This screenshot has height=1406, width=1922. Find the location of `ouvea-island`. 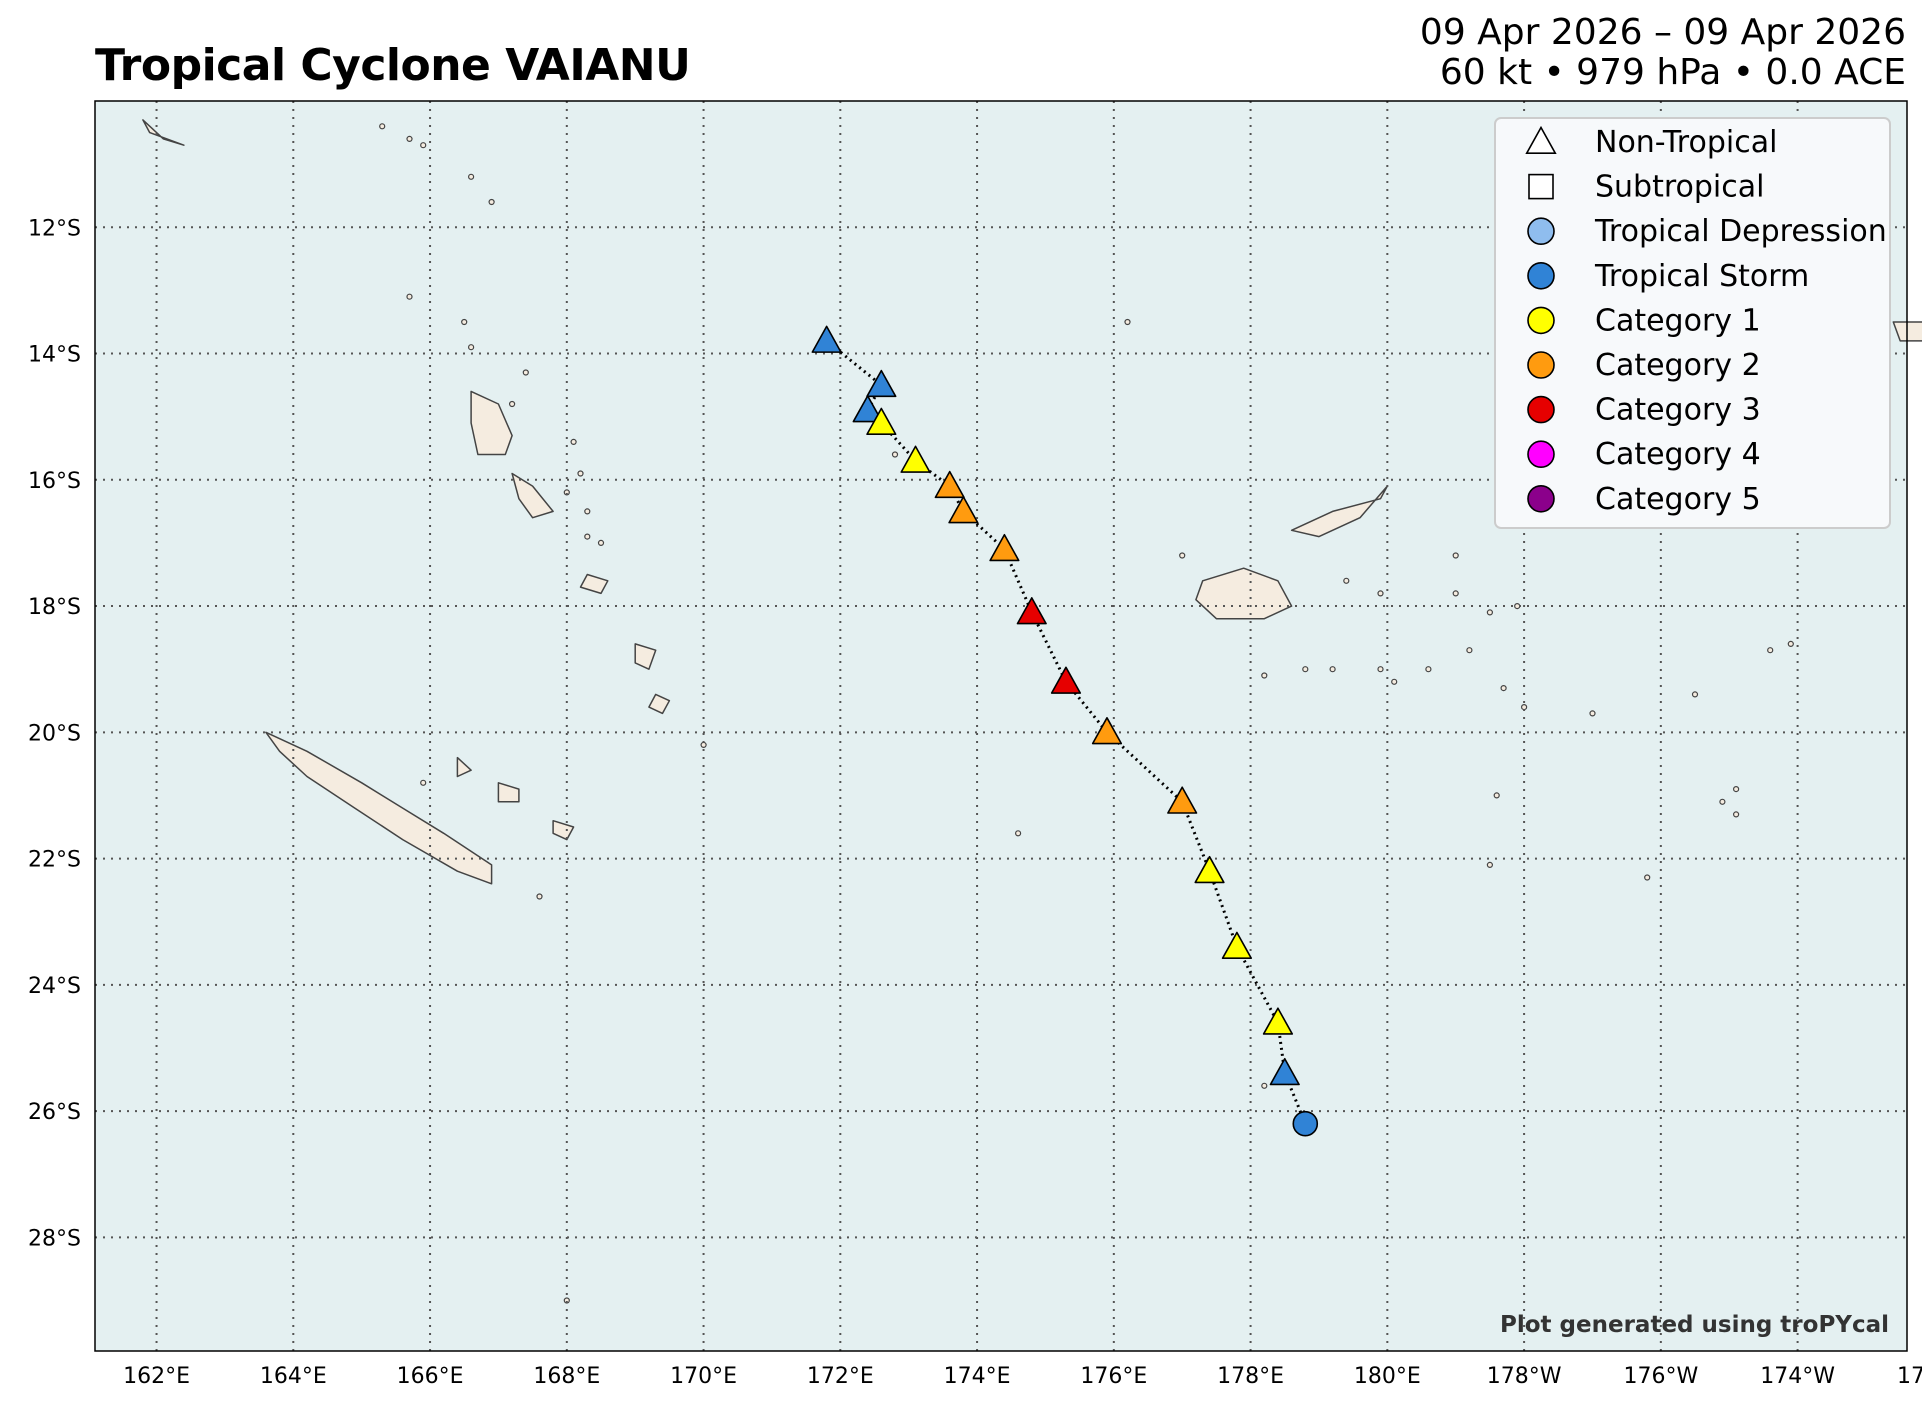

ouvea-island is located at coordinates (464, 767).